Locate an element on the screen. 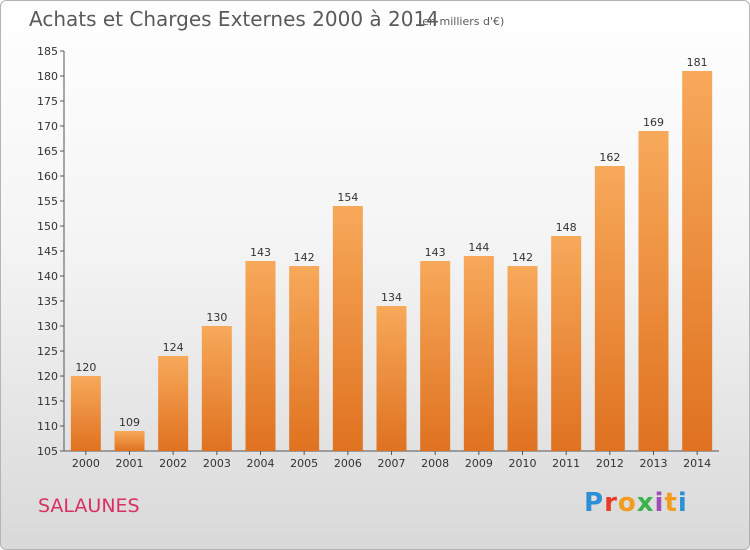 This screenshot has width=750, height=550. y-tick-label: 175 is located at coordinates (47, 101).